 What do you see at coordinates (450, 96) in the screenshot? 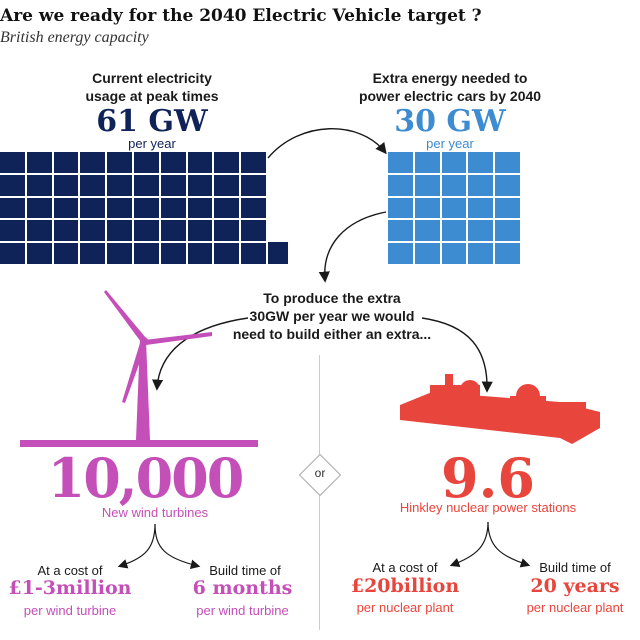
I see `extra-label-line2: power electric cars by 2040` at bounding box center [450, 96].